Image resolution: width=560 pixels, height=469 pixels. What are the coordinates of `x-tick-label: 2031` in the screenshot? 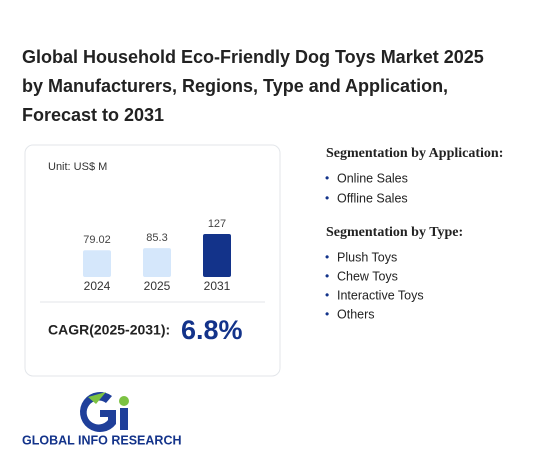 It's located at (217, 286).